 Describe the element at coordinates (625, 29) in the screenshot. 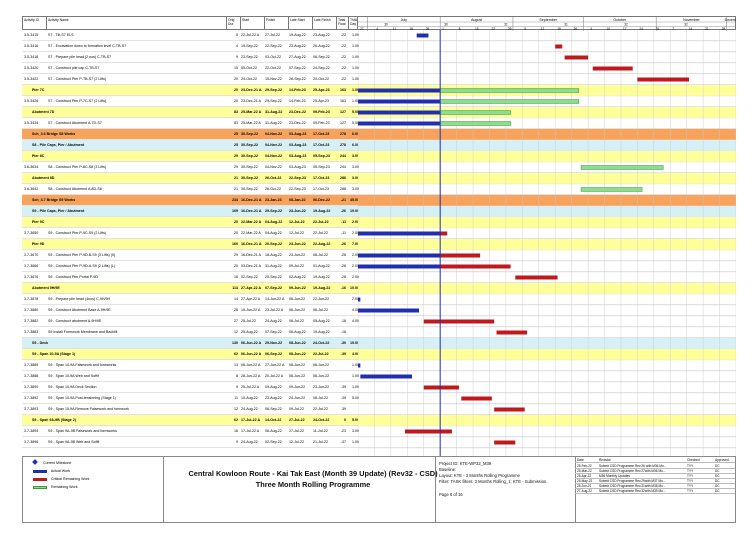

I see `week-tick-label: 17` at that location.